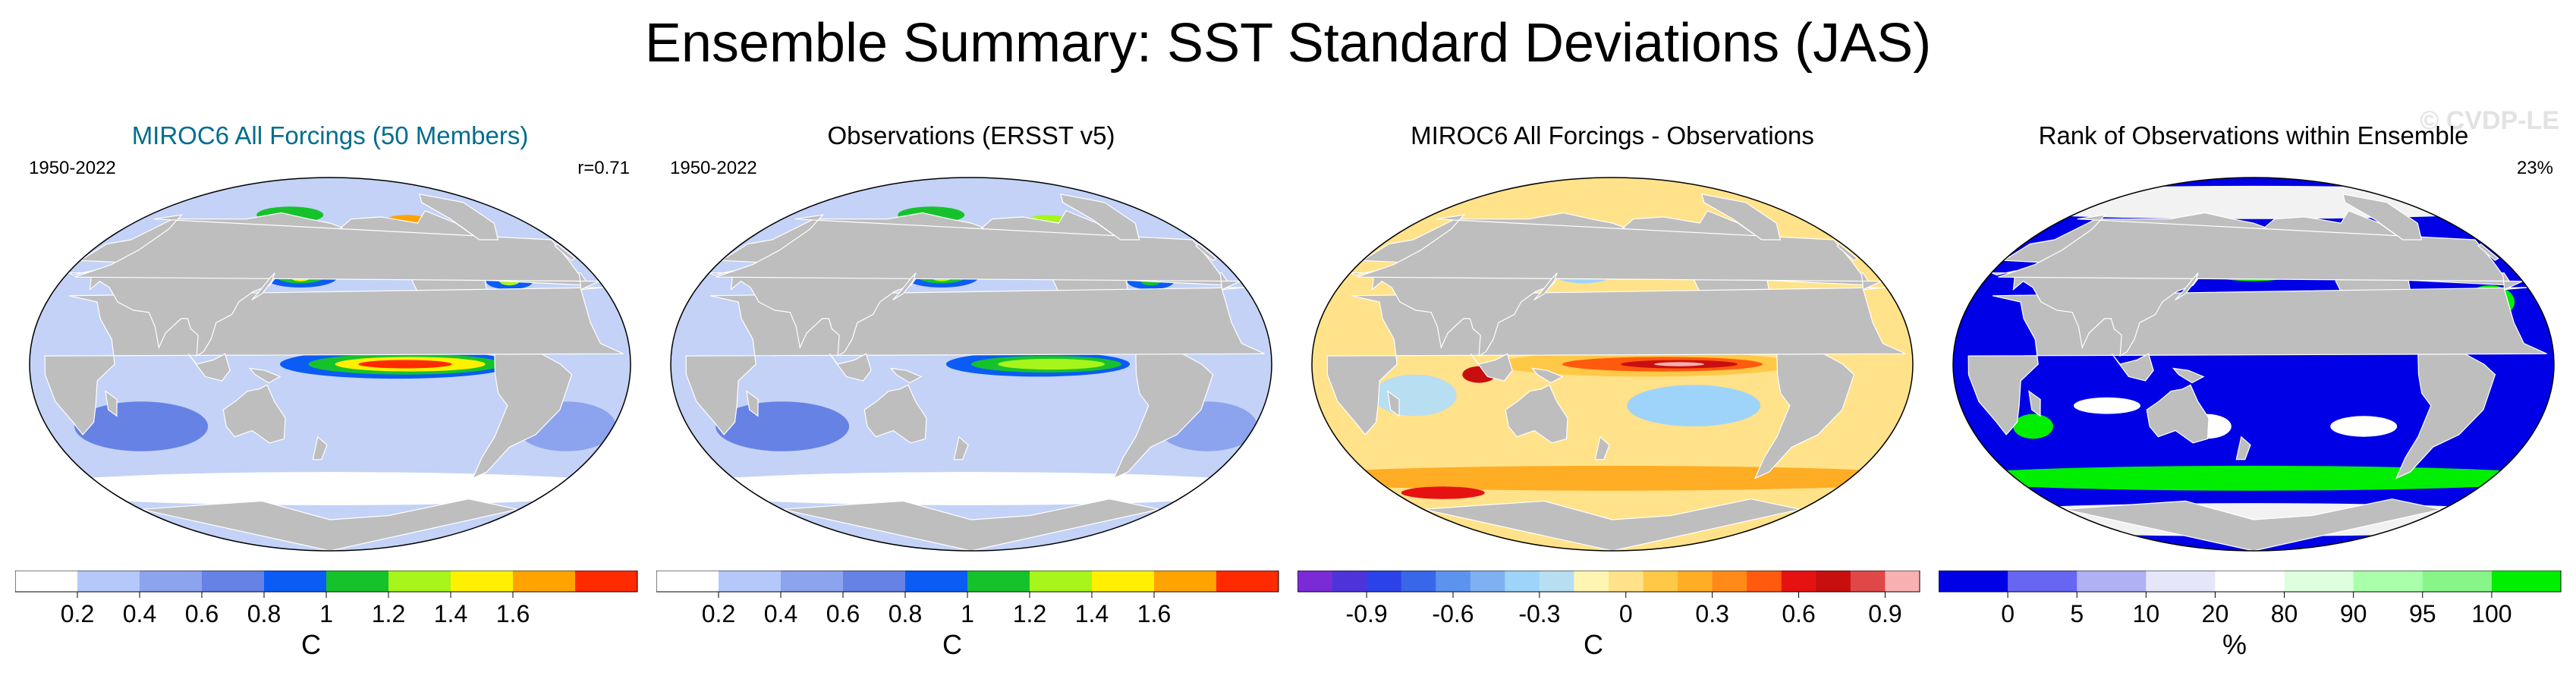 The height and width of the screenshot is (676, 2576). Describe the element at coordinates (1415, 395) in the screenshot. I see `negative-difference-region` at that location.